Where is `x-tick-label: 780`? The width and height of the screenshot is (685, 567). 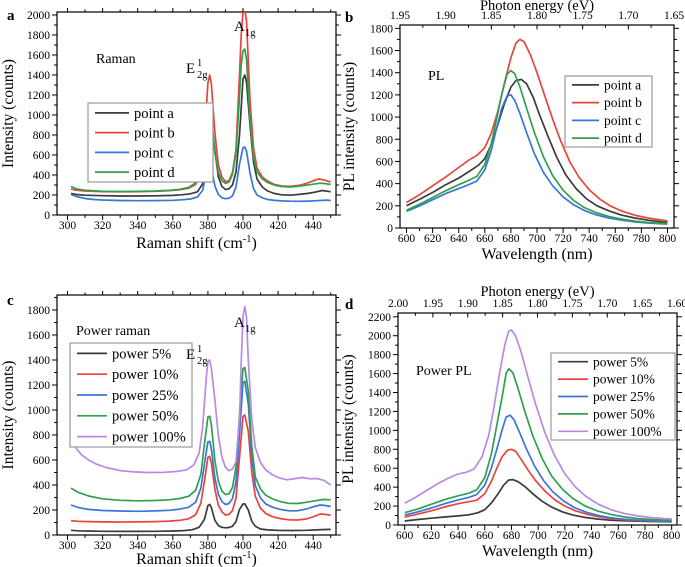 x-tick-label: 780 is located at coordinates (645, 536).